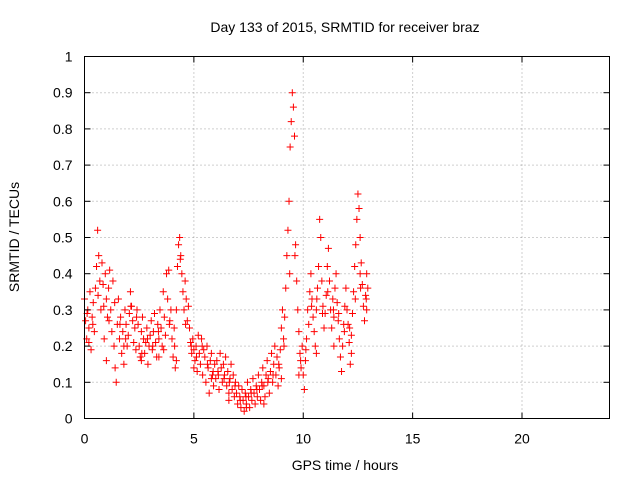 This screenshot has height=480, width=640. What do you see at coordinates (63, 165) in the screenshot?
I see `y-tick-label: 0.7` at bounding box center [63, 165].